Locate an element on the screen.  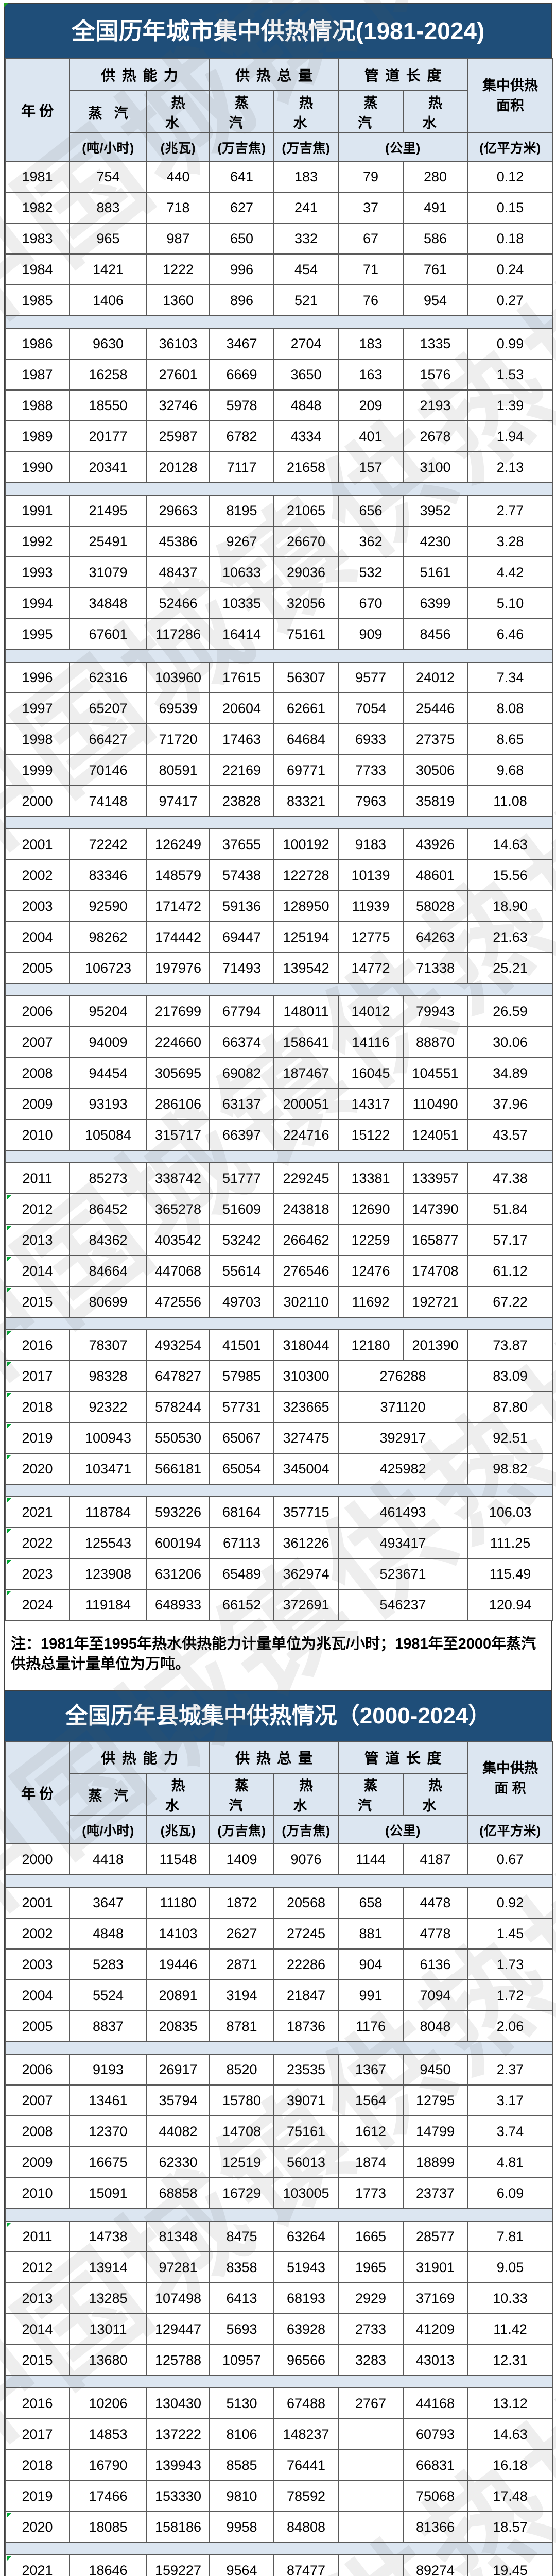
area-cell: 2.06 is located at coordinates (510, 2026).